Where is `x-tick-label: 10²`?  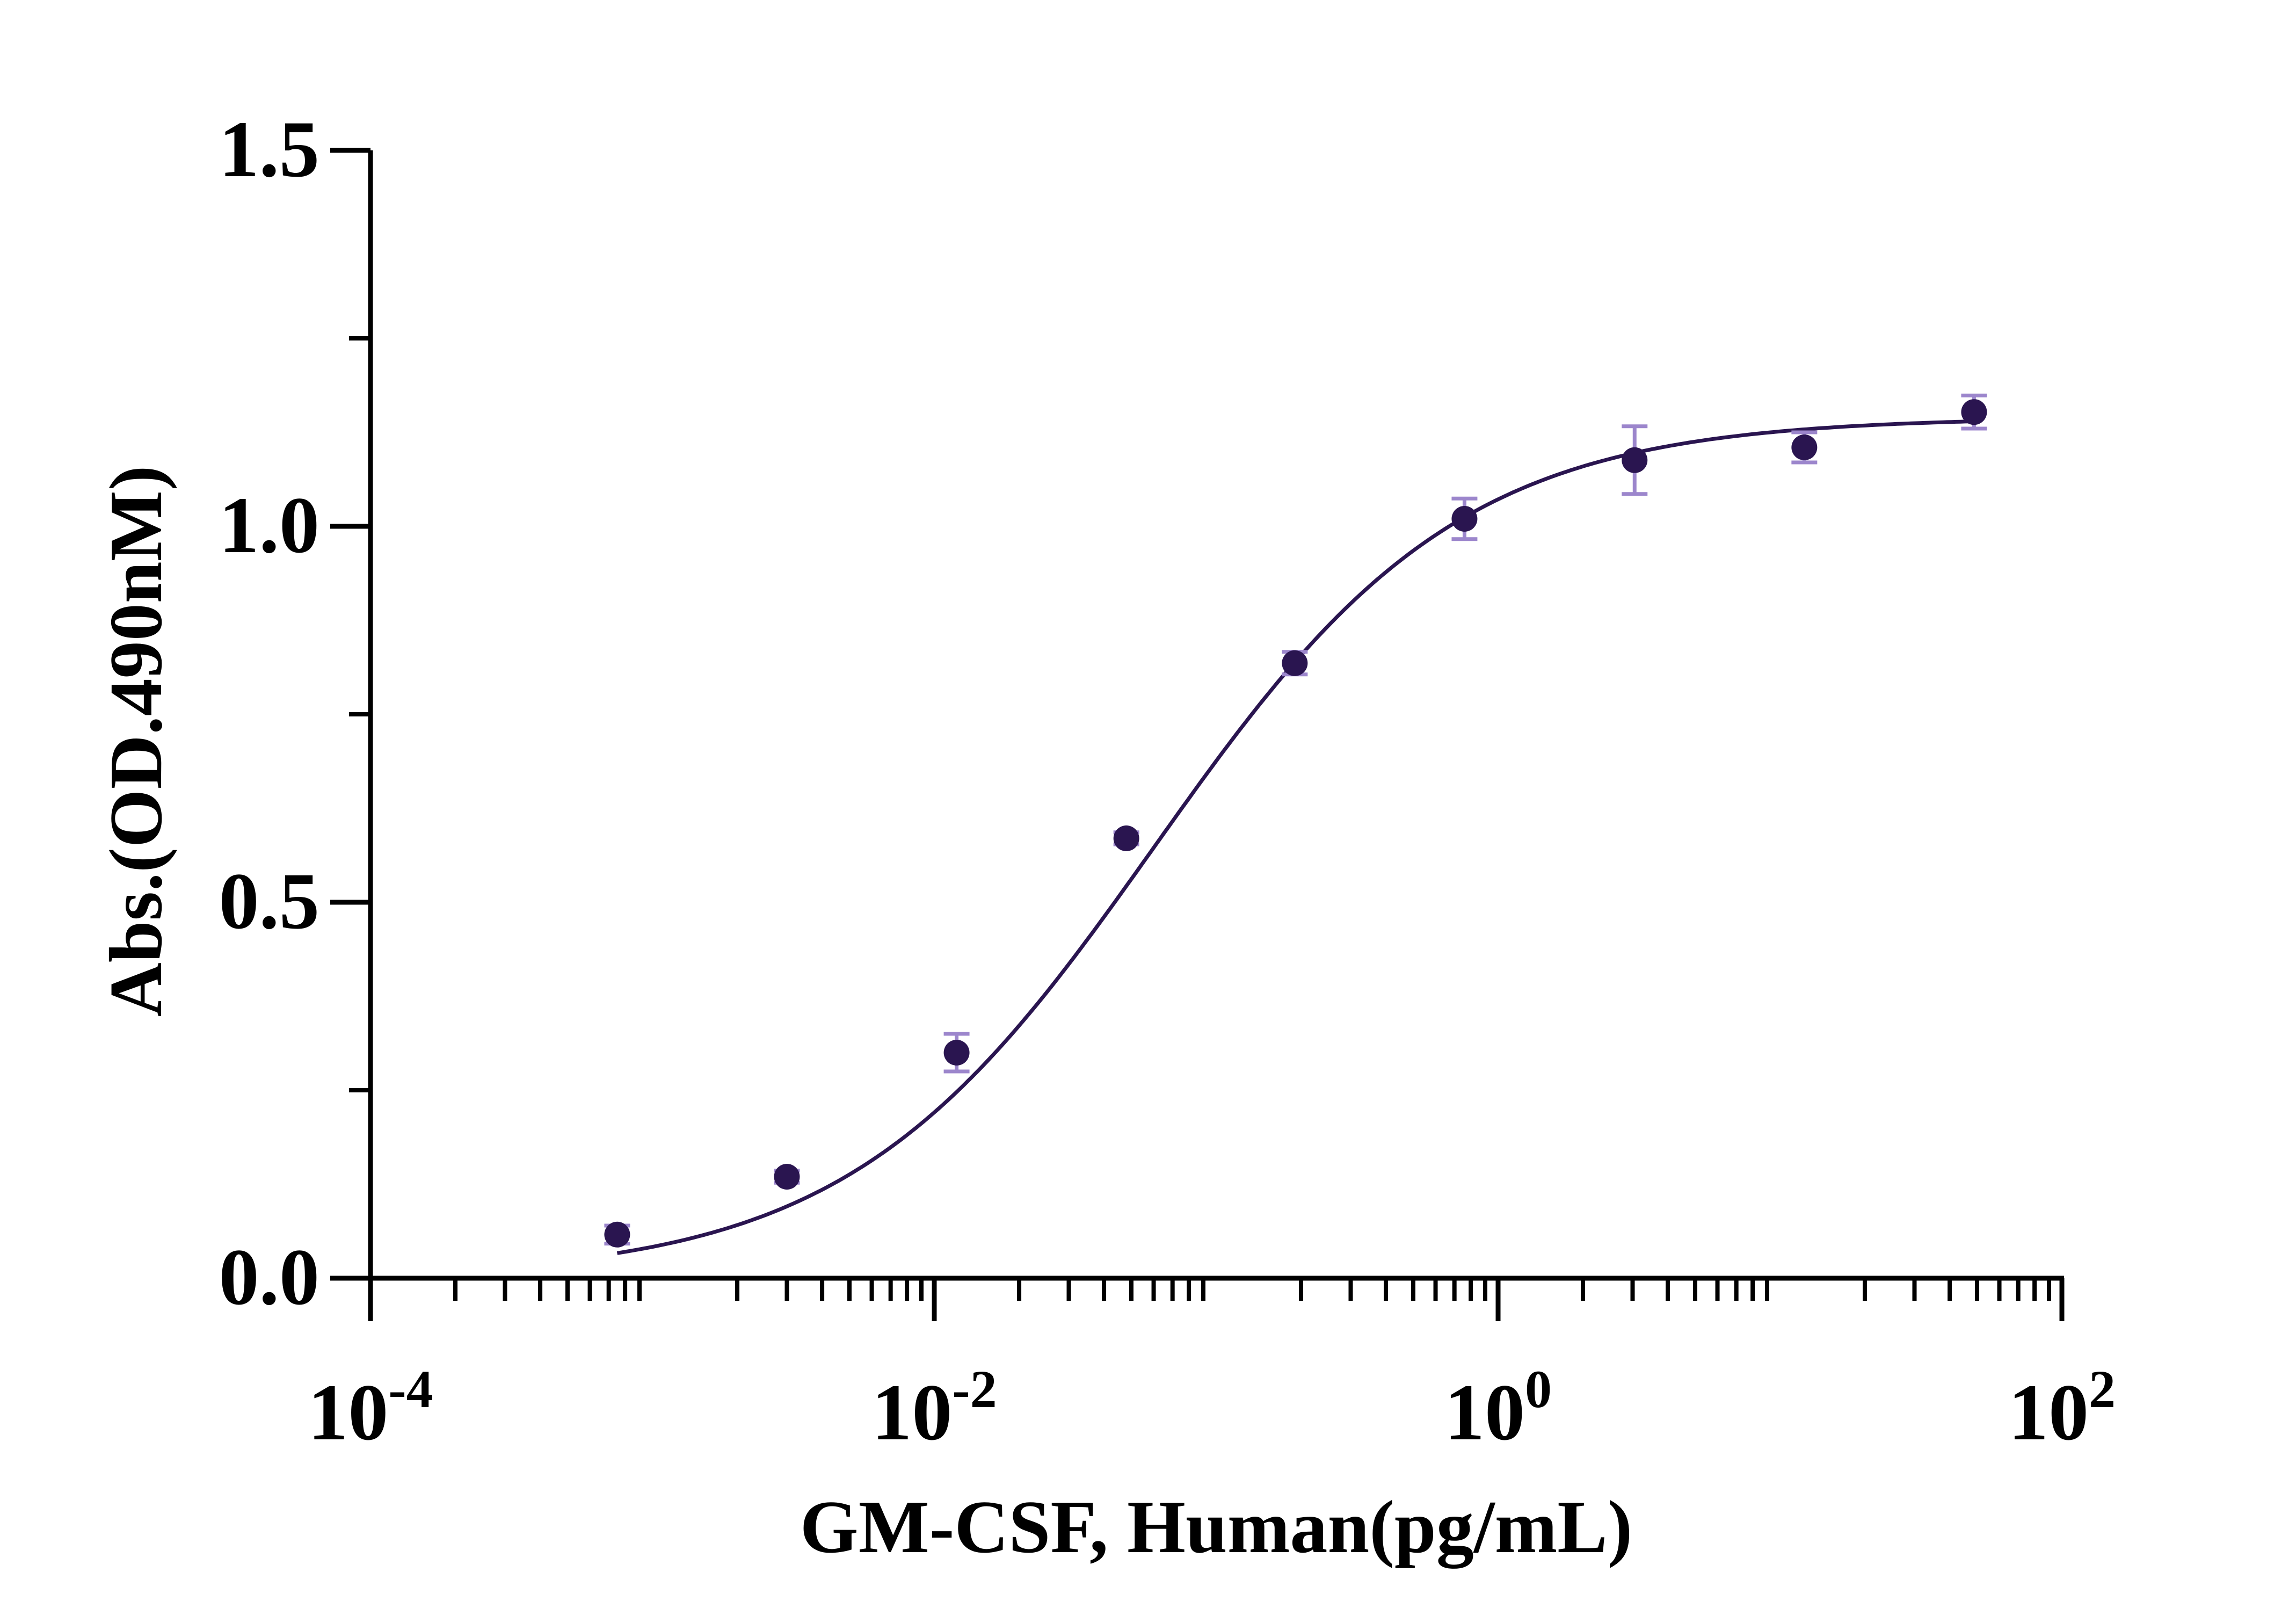
x-tick-label: 10² is located at coordinates (2062, 1408).